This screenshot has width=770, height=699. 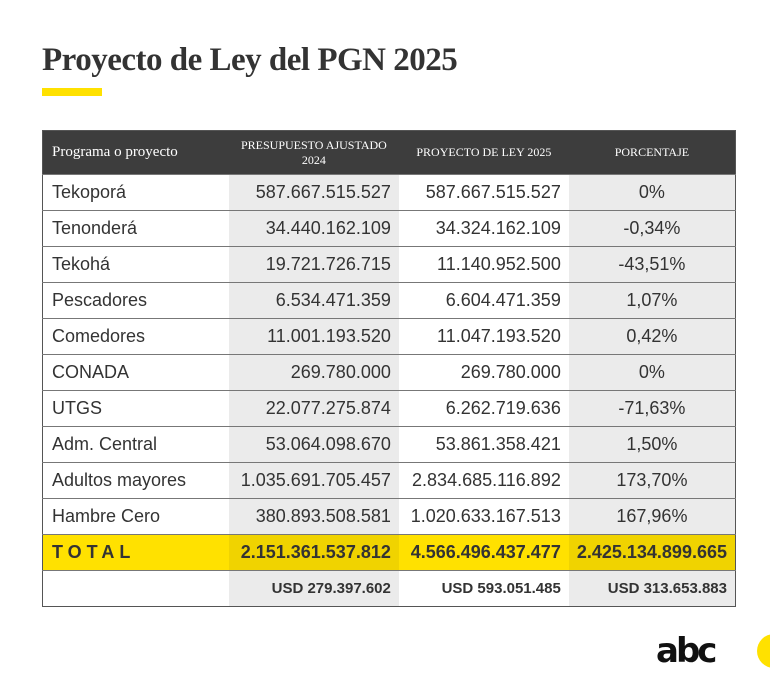 I want to click on presupuesto-2024-cell: 2.151.361.537.812, so click(x=313, y=552).